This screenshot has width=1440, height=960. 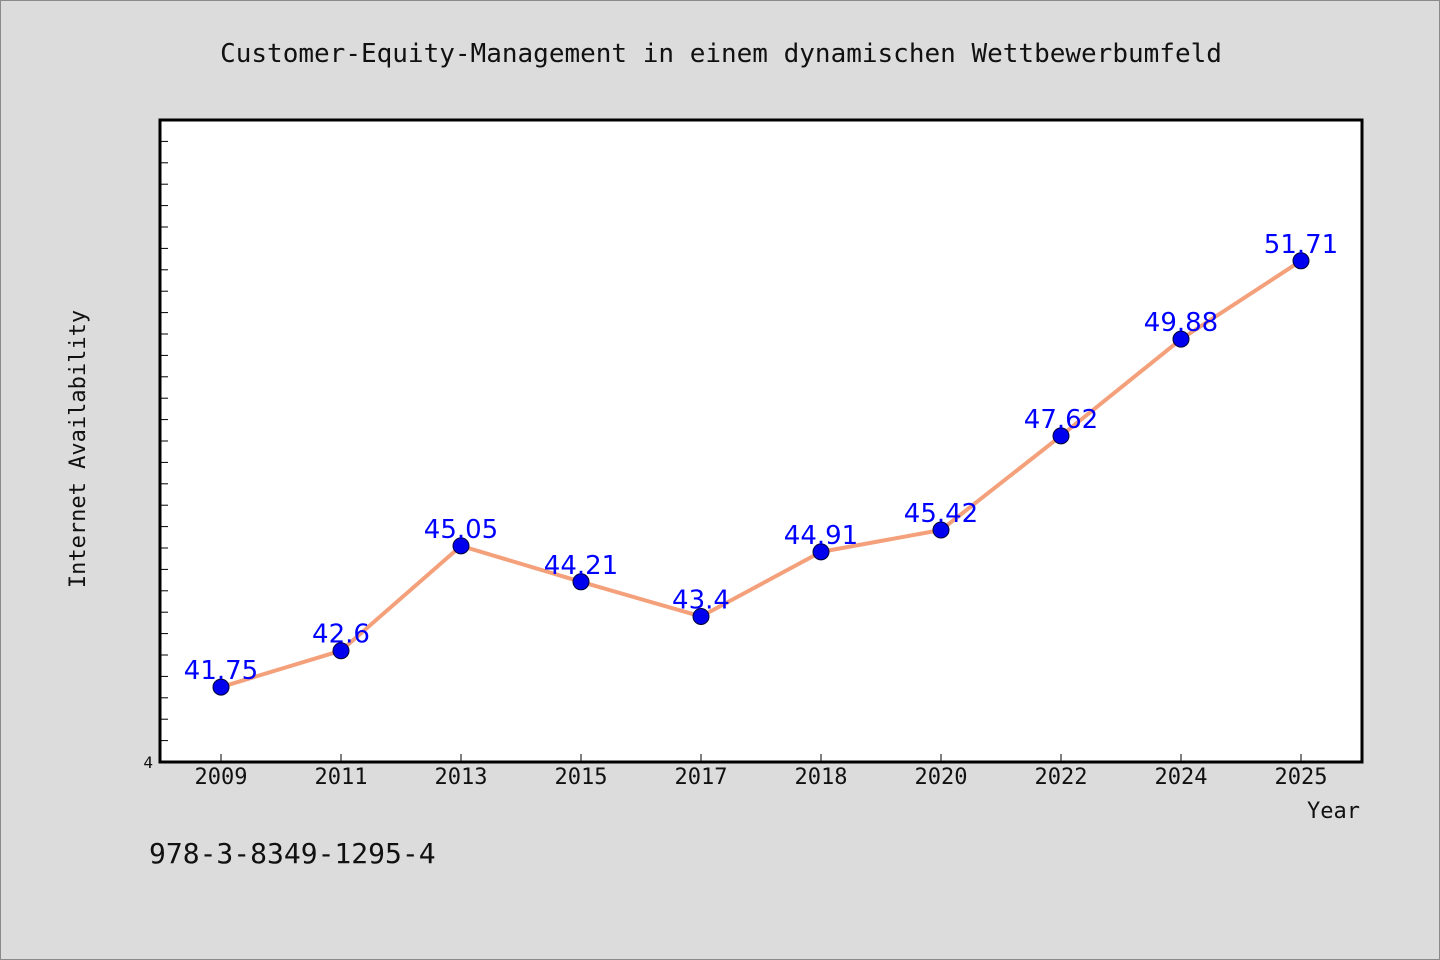 I want to click on x-tick-label: 2013, so click(x=461, y=777).